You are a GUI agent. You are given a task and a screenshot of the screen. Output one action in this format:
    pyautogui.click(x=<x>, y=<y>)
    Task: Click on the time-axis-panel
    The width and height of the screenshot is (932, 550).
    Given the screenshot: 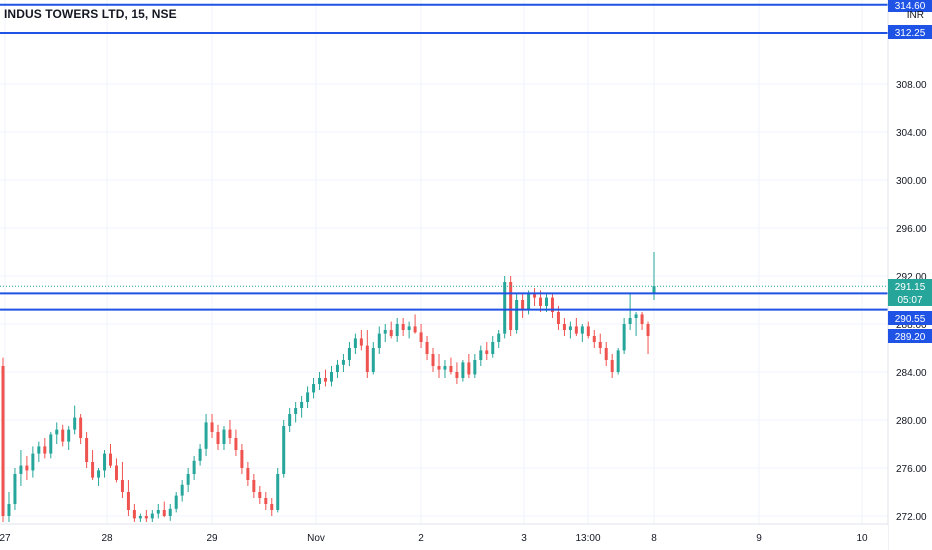 What is the action you would take?
    pyautogui.click(x=444, y=537)
    